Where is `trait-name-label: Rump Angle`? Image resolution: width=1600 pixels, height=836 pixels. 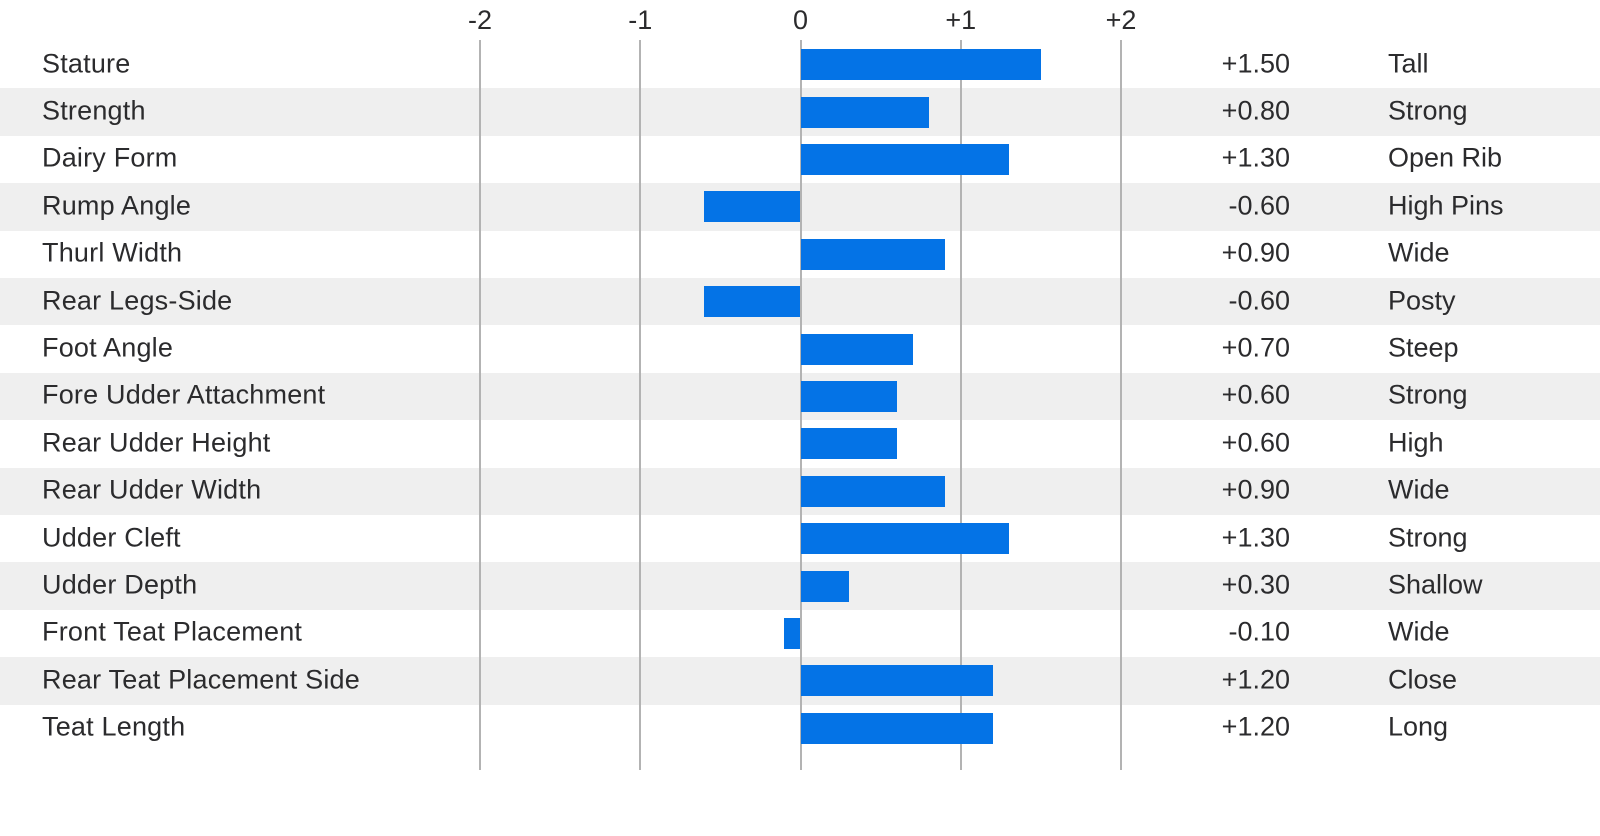 trait-name-label: Rump Angle is located at coordinates (117, 205).